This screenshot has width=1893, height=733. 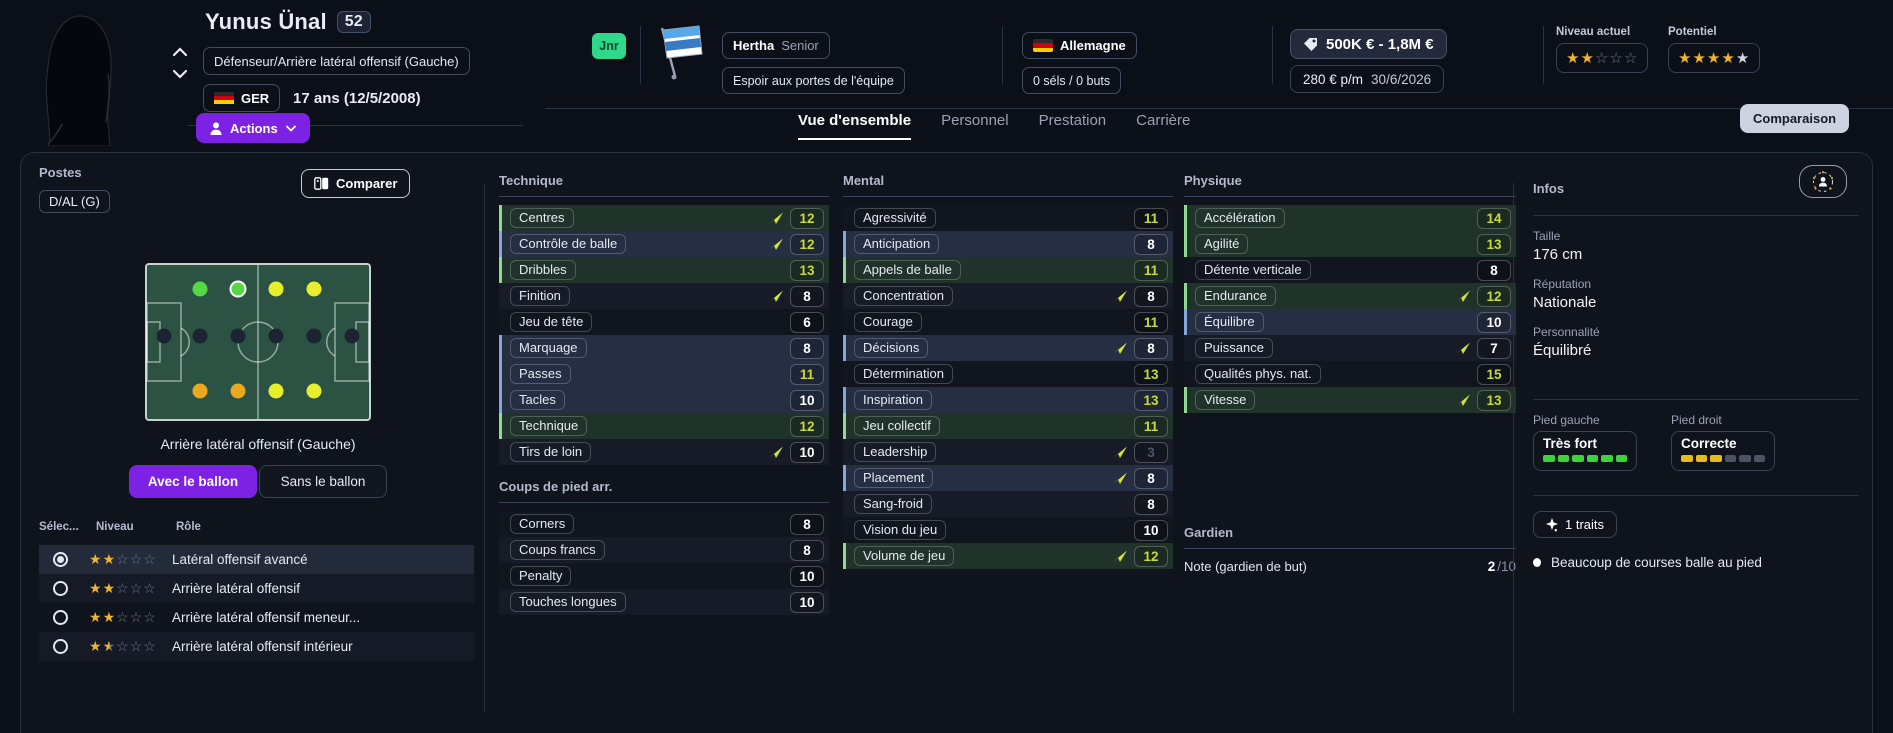 What do you see at coordinates (1696, 294) in the screenshot?
I see `info-field-r-putation: Réputation Nationale` at bounding box center [1696, 294].